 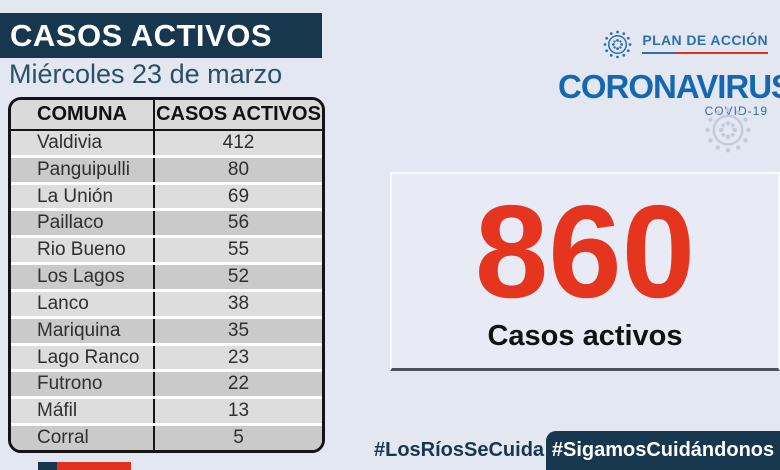 I want to click on table-row: Valdivia 412, so click(x=166, y=144).